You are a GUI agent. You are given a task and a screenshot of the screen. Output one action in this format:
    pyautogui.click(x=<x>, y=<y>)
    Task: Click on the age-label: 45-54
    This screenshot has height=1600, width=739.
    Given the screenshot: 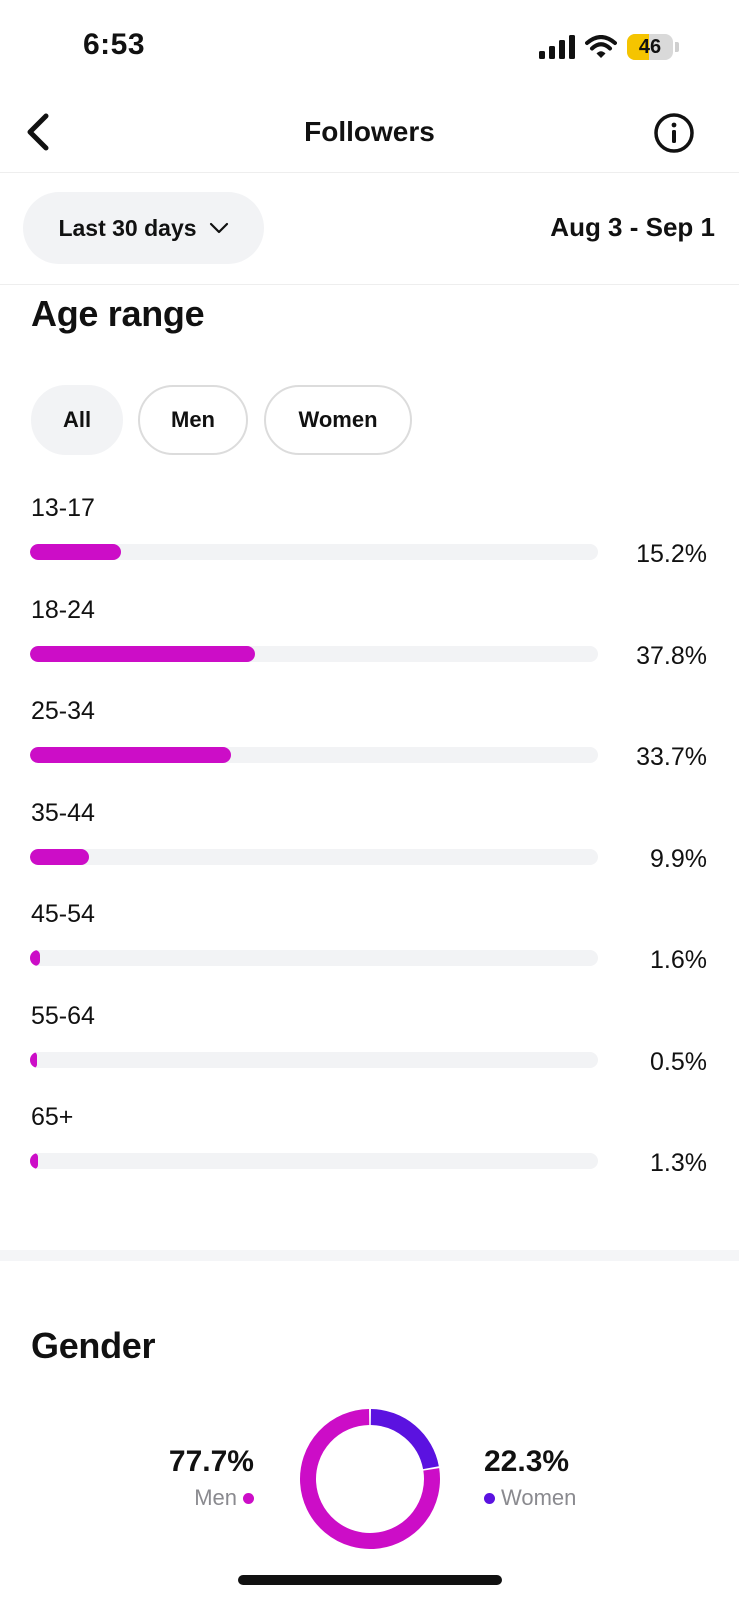 What is the action you would take?
    pyautogui.click(x=63, y=914)
    